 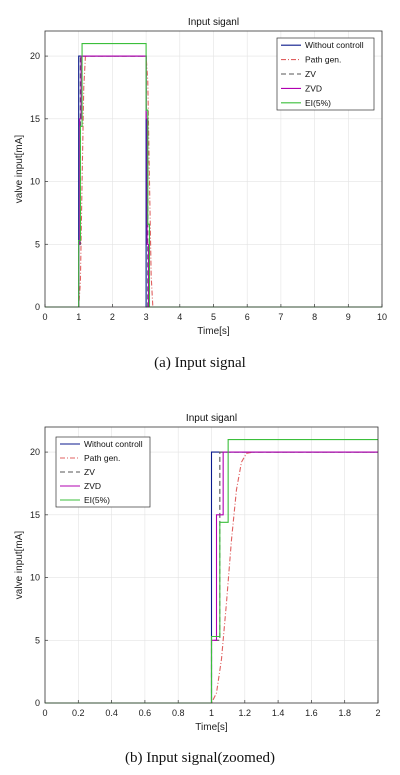 I want to click on x-tick-label: 6, so click(x=247, y=317).